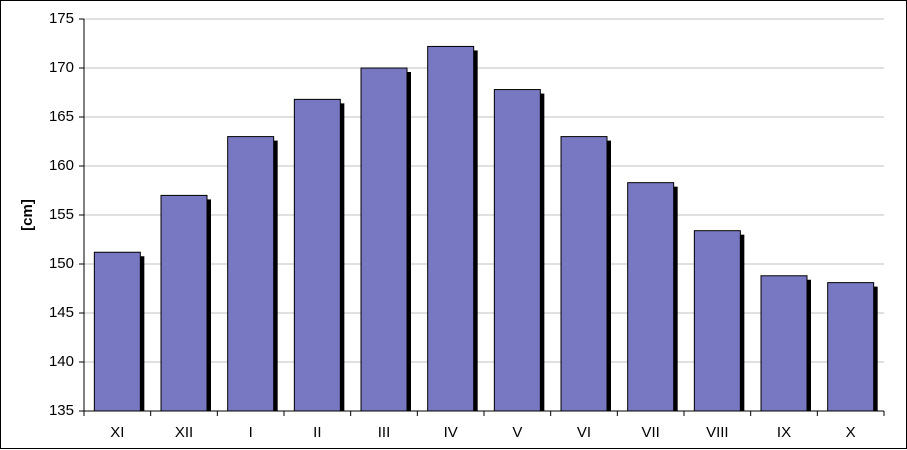 This screenshot has height=450, width=907. I want to click on x-tick-label: III, so click(384, 432).